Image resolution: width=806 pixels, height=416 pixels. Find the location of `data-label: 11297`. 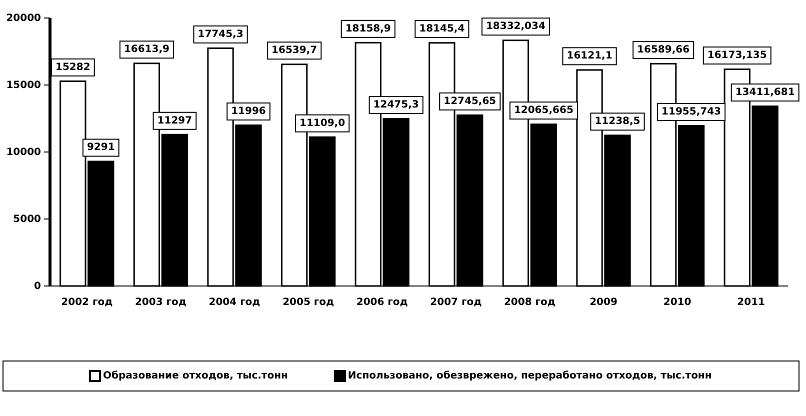

data-label: 11297 is located at coordinates (174, 120).